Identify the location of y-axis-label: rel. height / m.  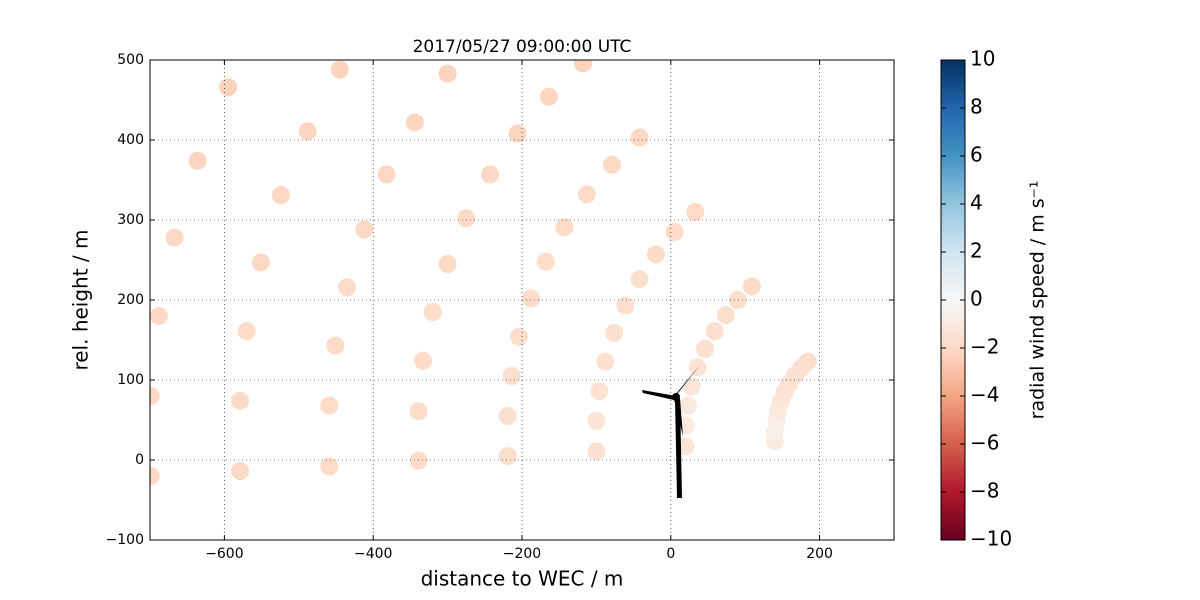
(81, 299).